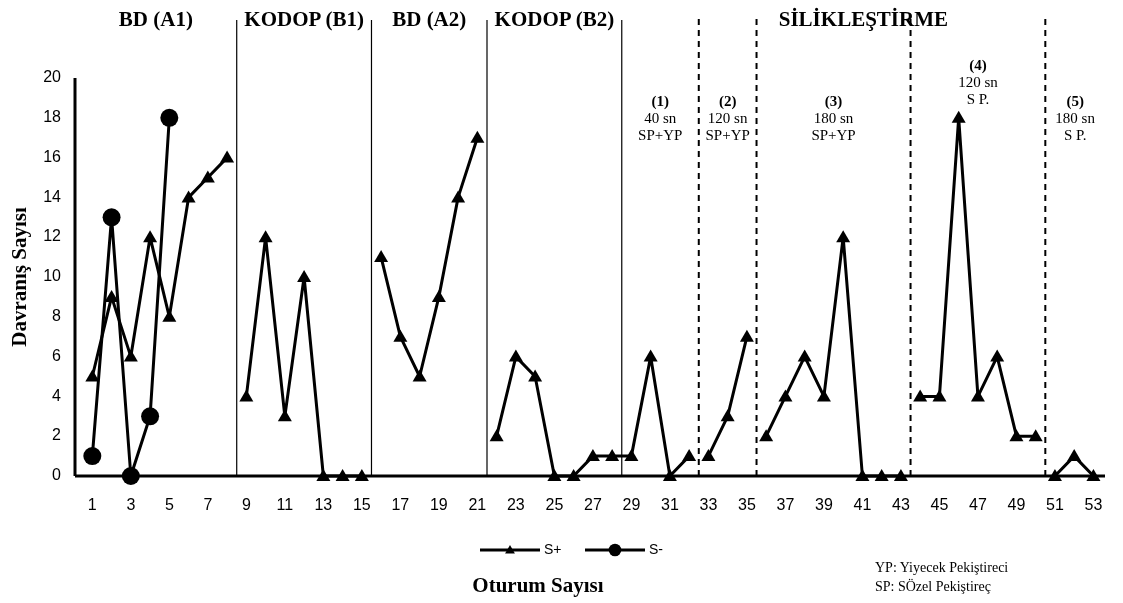 This screenshot has width=1123, height=603. Describe the element at coordinates (19, 277) in the screenshot. I see `y-axis-title: Davranış Sayısı` at that location.